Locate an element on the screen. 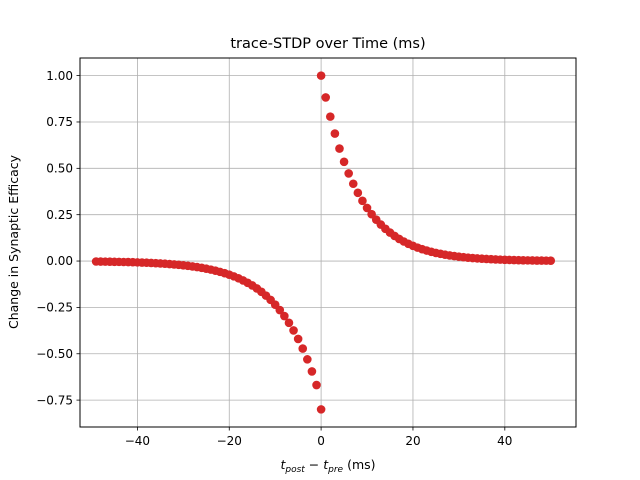 Image resolution: width=640 pixels, height=480 pixels. y-axis-label: Change in Synaptic Efficacy is located at coordinates (13, 241).